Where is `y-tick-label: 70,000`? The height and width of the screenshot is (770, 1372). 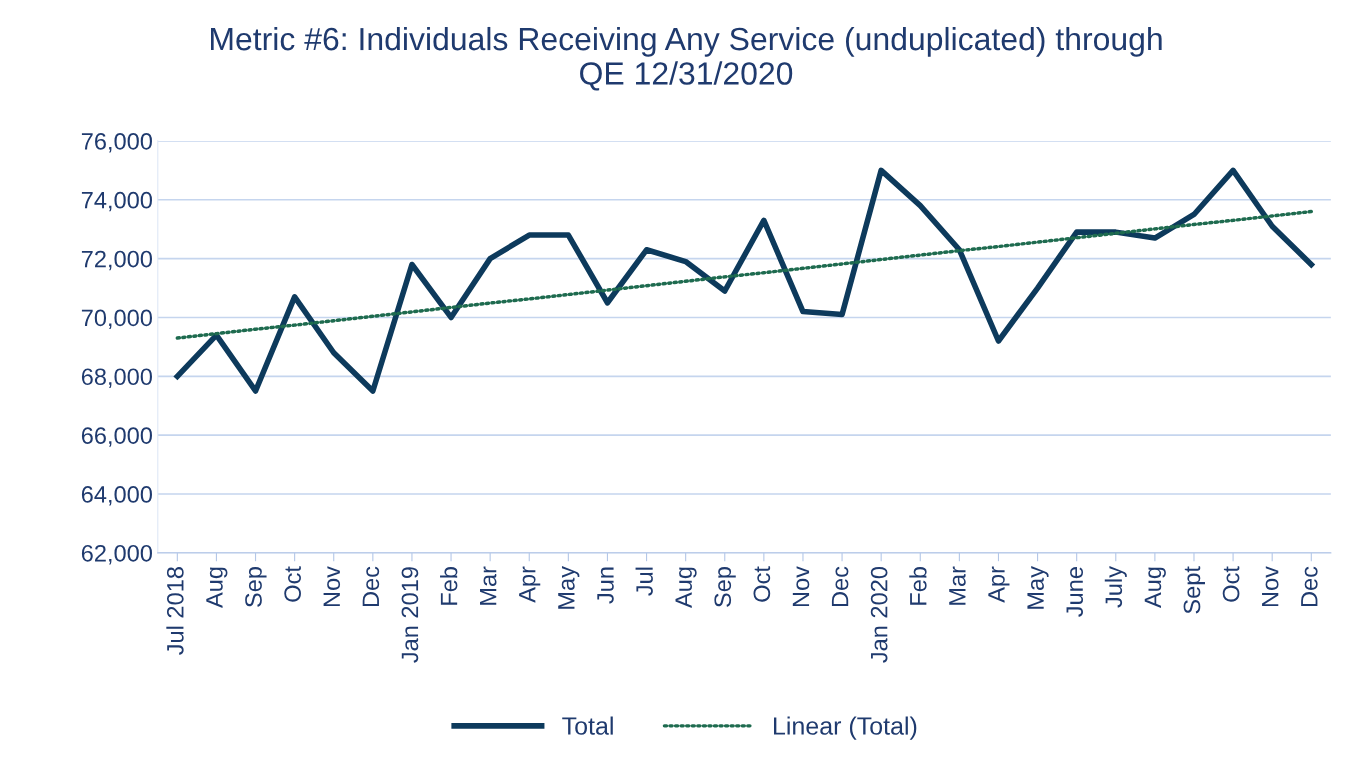 y-tick-label: 70,000 is located at coordinates (116, 319).